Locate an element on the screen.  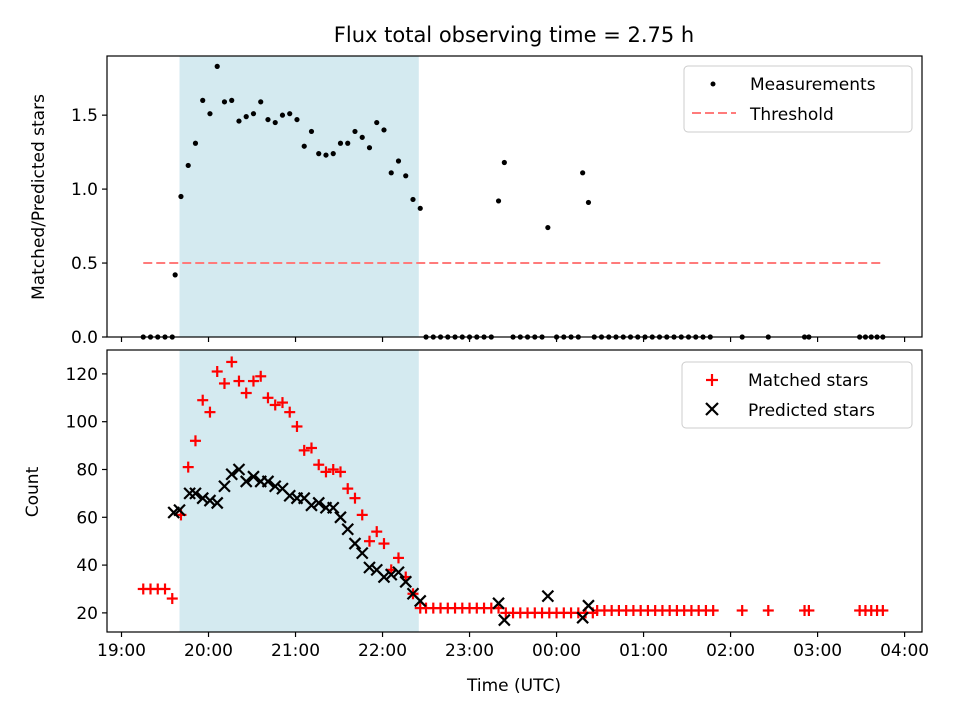
y-tick-label: 40 is located at coordinates (87, 566).